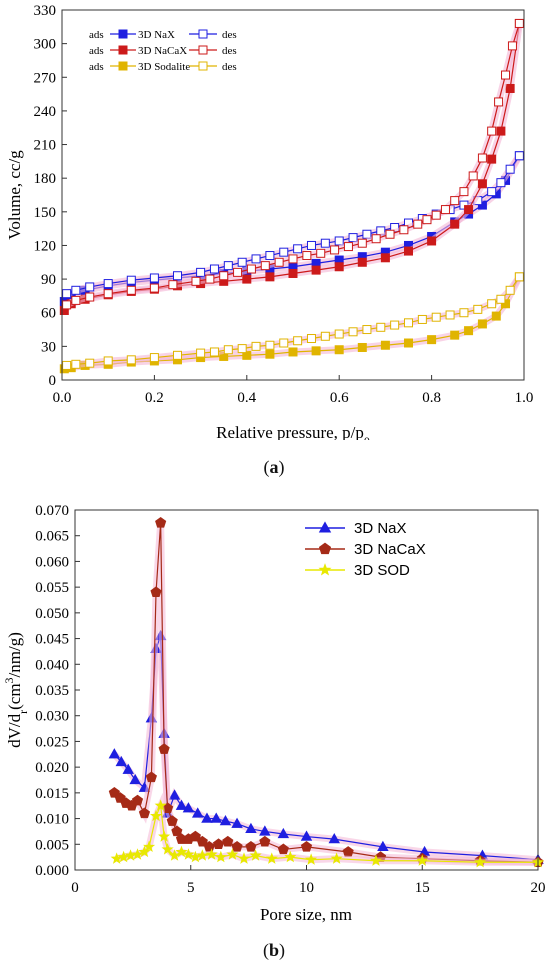 The image size is (550, 967). I want to click on legend-label: 3D NaCaX, so click(390, 549).